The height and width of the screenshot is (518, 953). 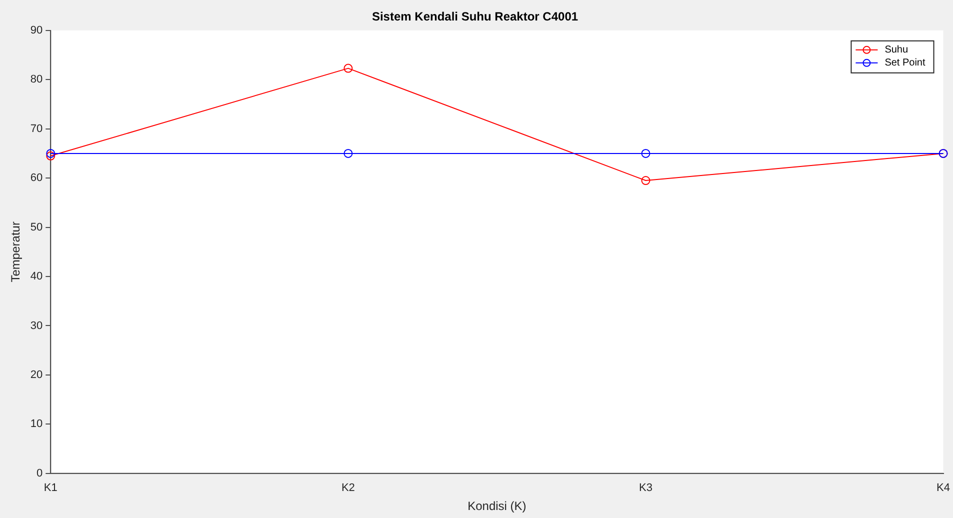 I want to click on x-tick-label: K2, so click(x=348, y=488).